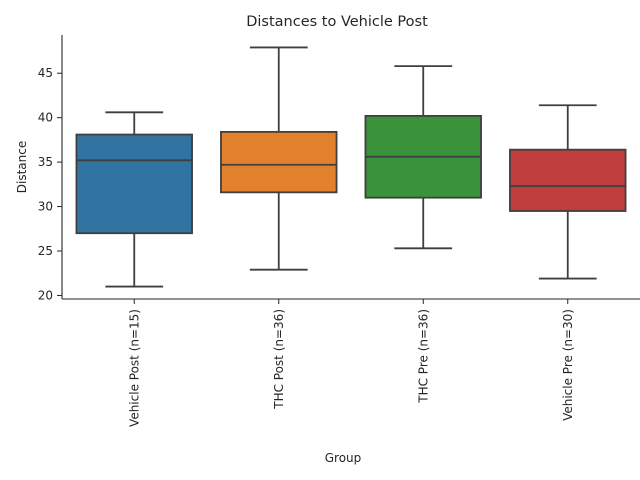 This screenshot has width=640, height=480. Describe the element at coordinates (337, 22) in the screenshot. I see `chart-title: Distances to Vehicle Post` at that location.